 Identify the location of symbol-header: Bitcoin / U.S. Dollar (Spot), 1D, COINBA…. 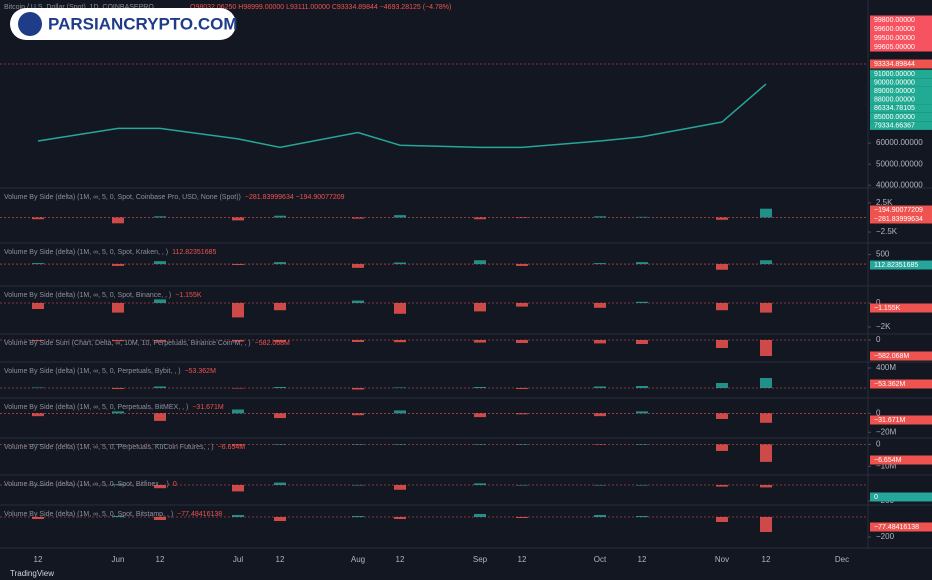
(79, 7).